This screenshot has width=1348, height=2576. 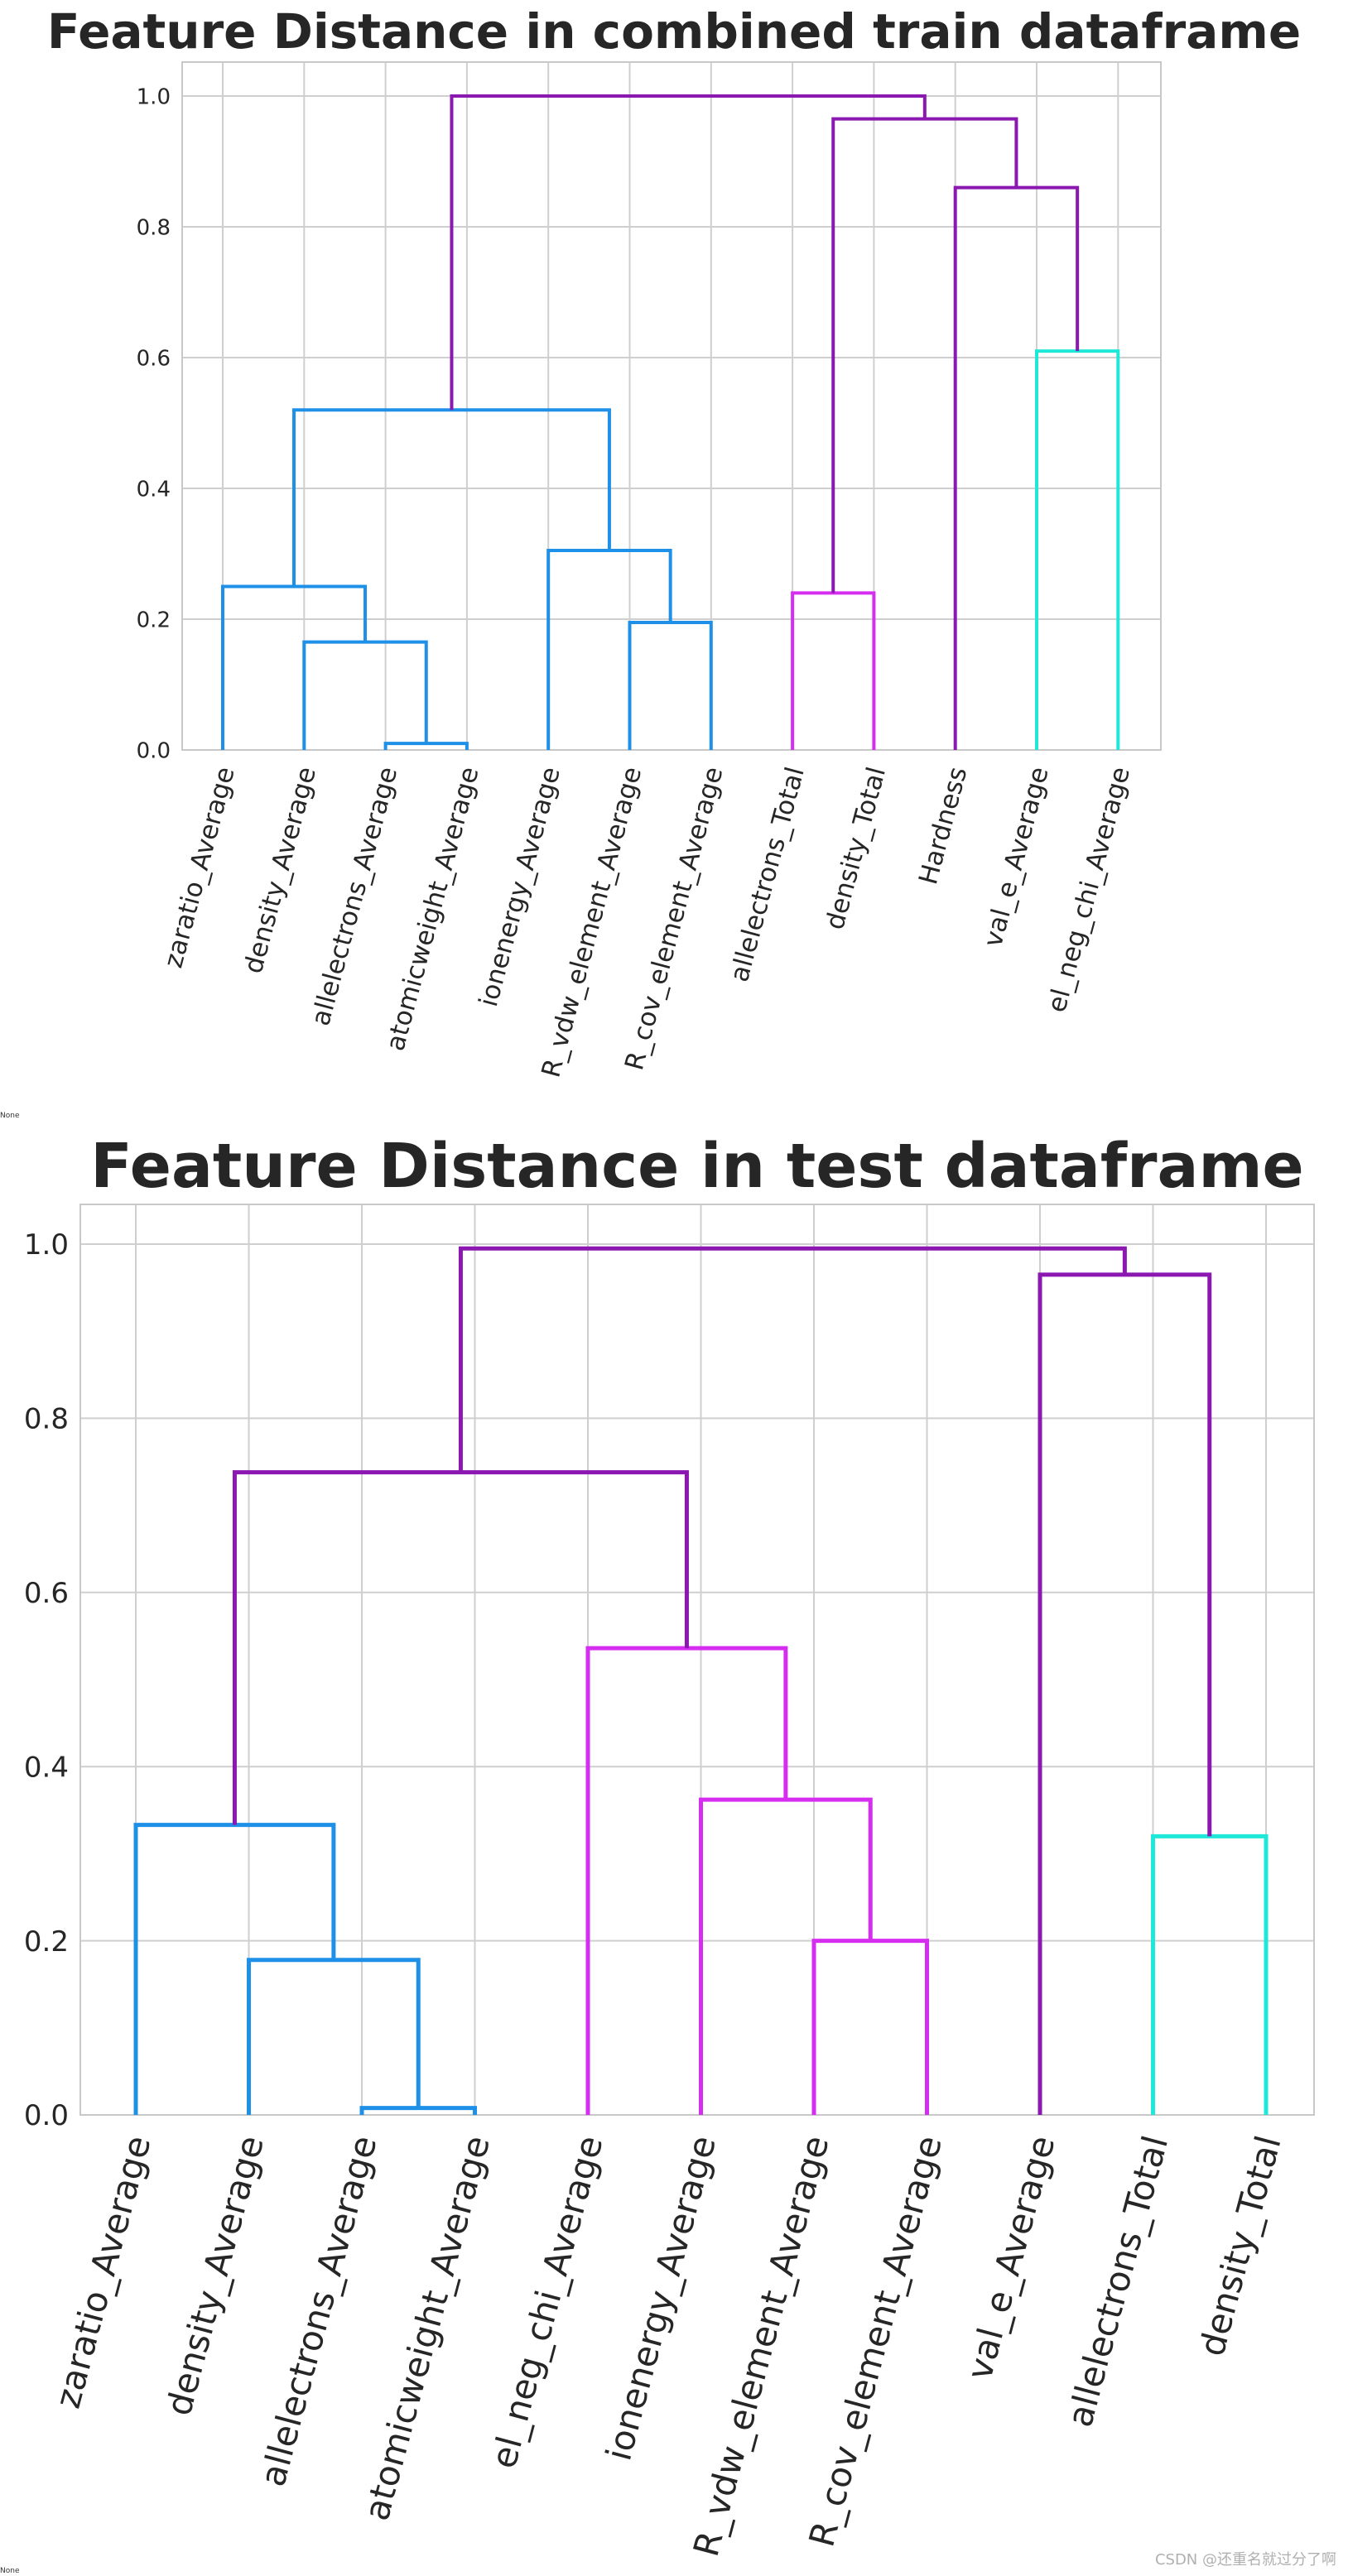 I want to click on x-leaf-label: Hardness, so click(x=943, y=826).